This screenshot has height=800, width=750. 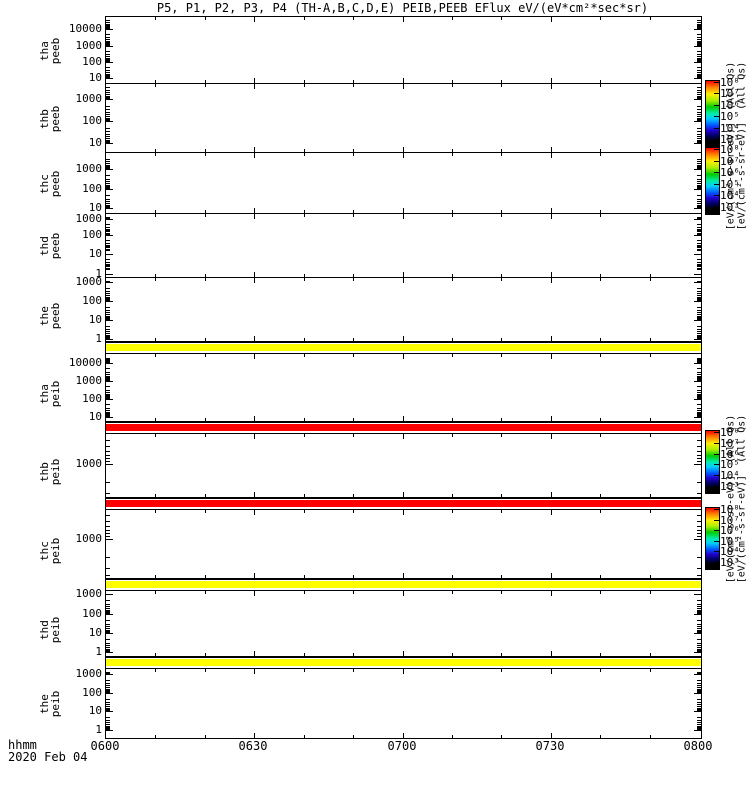 What do you see at coordinates (85, 28) in the screenshot?
I see `ytick-label: 10000` at bounding box center [85, 28].